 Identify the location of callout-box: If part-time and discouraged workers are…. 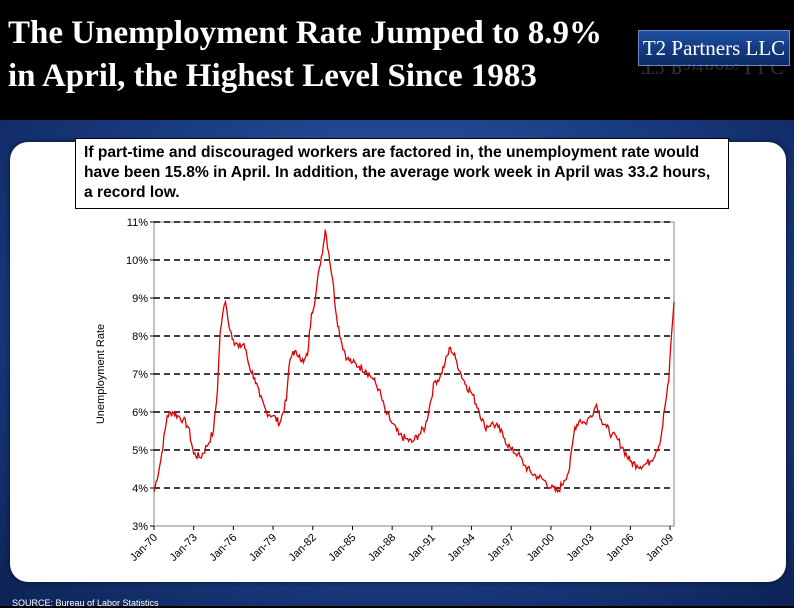
(402, 173).